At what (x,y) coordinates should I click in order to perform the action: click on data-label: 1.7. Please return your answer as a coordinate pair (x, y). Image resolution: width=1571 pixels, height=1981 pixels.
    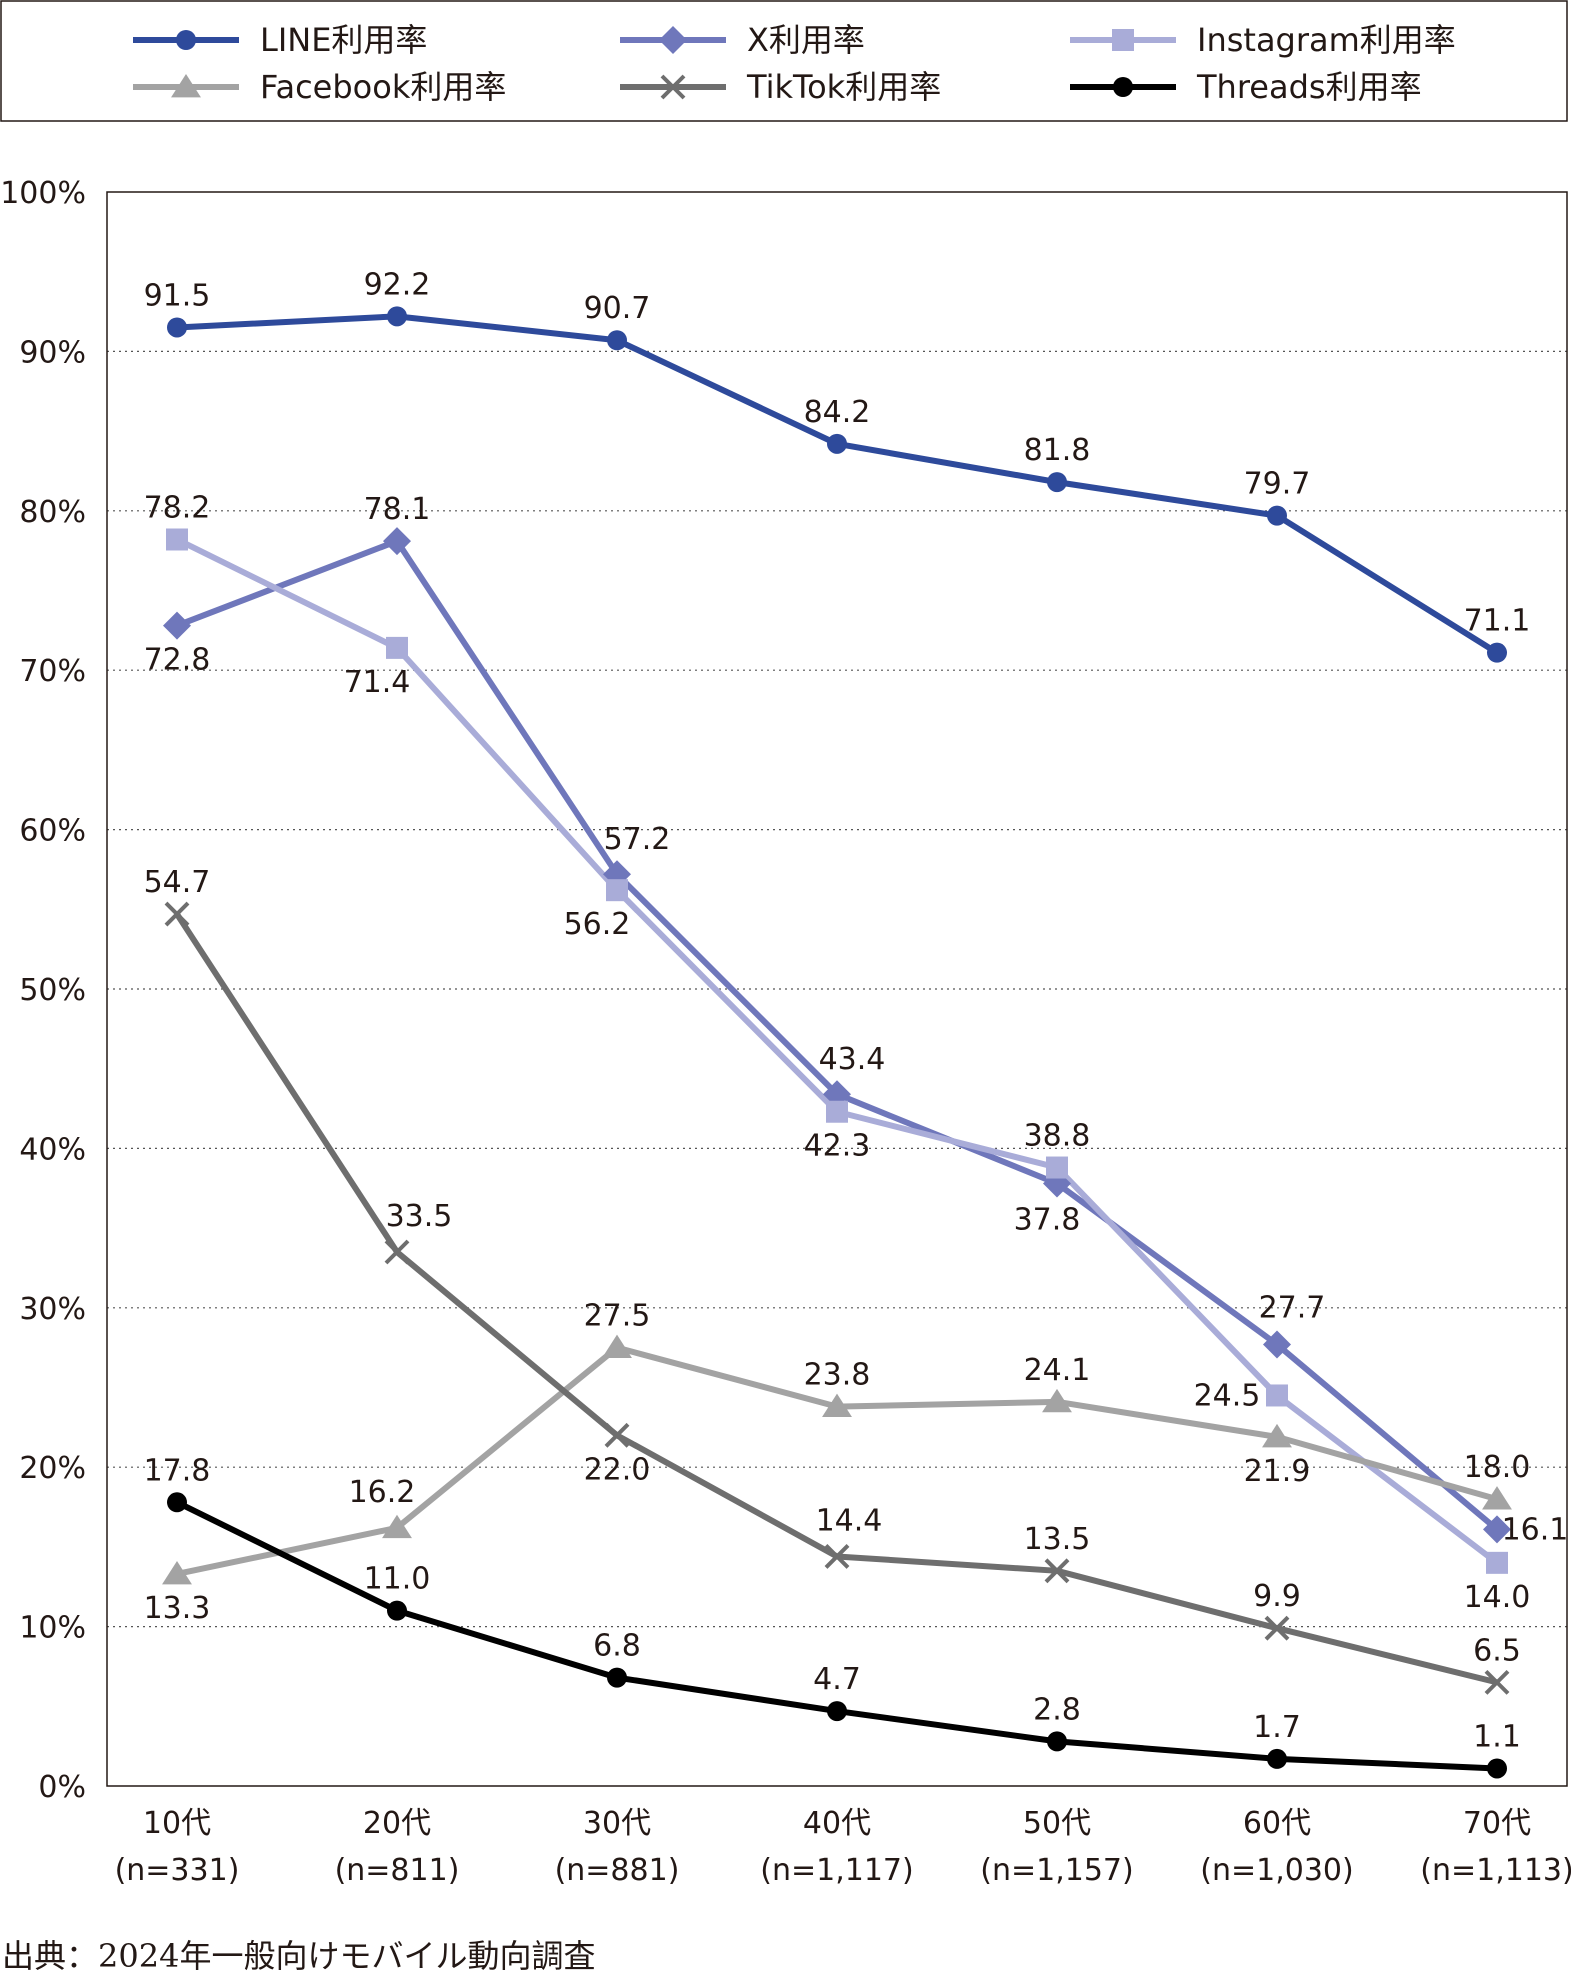
    Looking at the image, I should click on (1277, 1727).